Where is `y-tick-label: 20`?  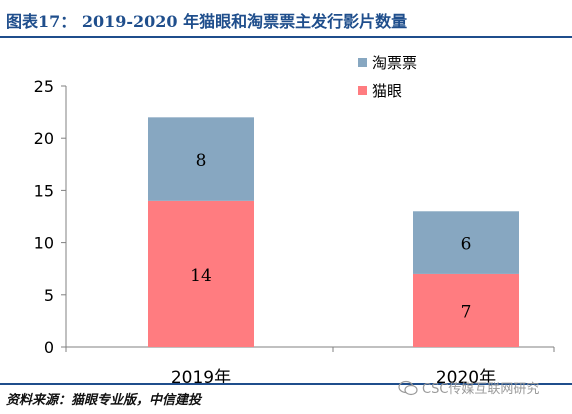
y-tick-label: 20 is located at coordinates (44, 138).